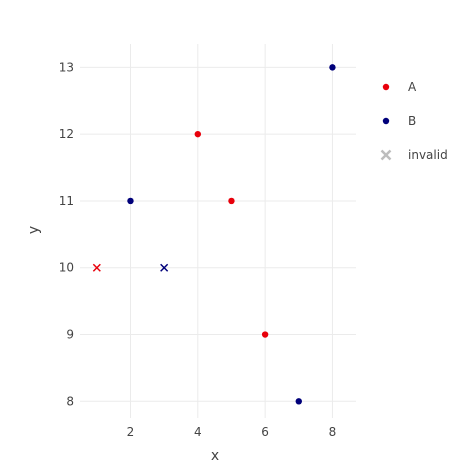  I want to click on legend-item-a: A, so click(399, 87).